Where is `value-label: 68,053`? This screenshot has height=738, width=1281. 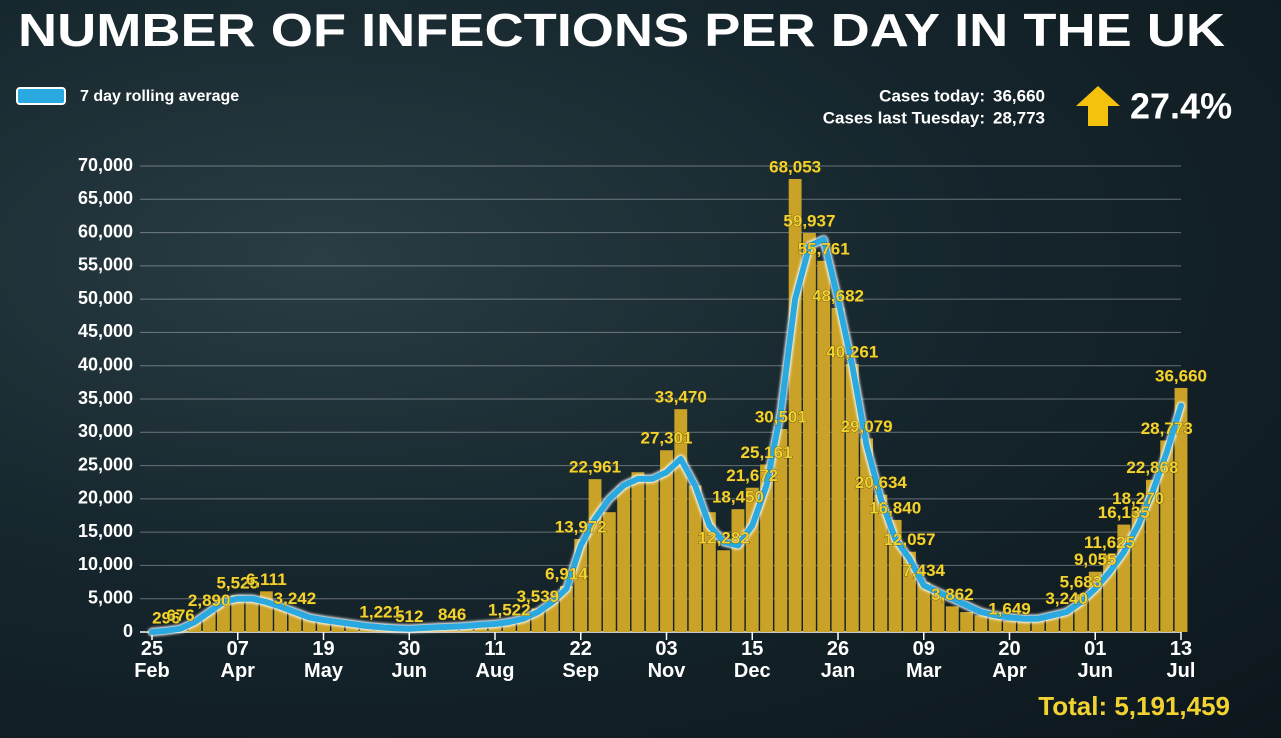 value-label: 68,053 is located at coordinates (795, 166).